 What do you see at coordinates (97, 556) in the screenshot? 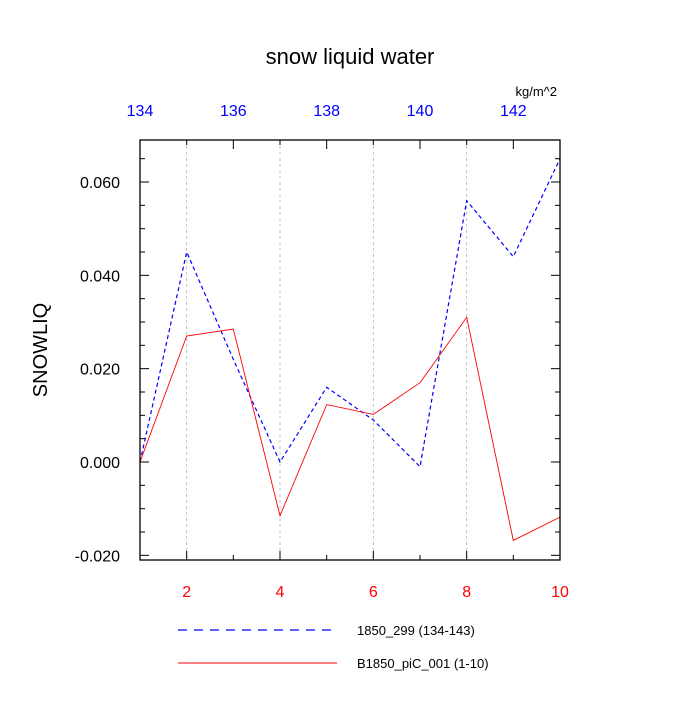
I see `left-tick-label: -0.020` at bounding box center [97, 556].